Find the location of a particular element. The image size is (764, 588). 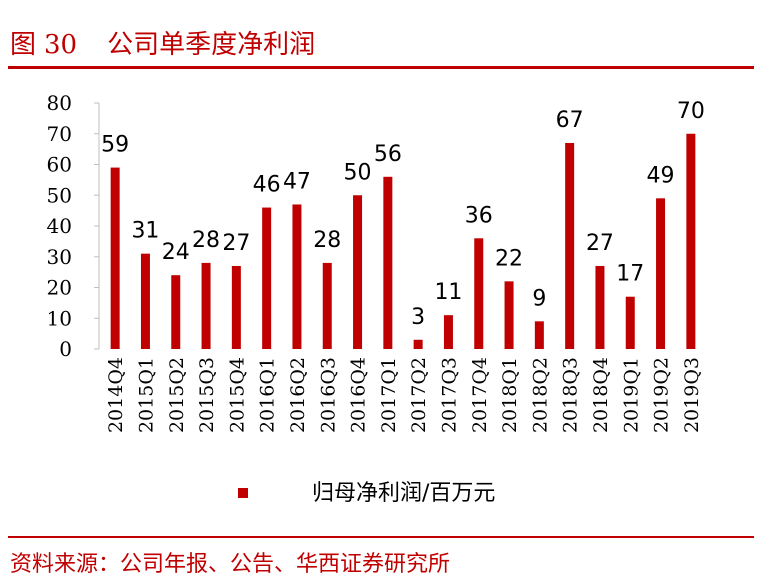

x-tick-label: 2018Q2 is located at coordinates (540, 395).